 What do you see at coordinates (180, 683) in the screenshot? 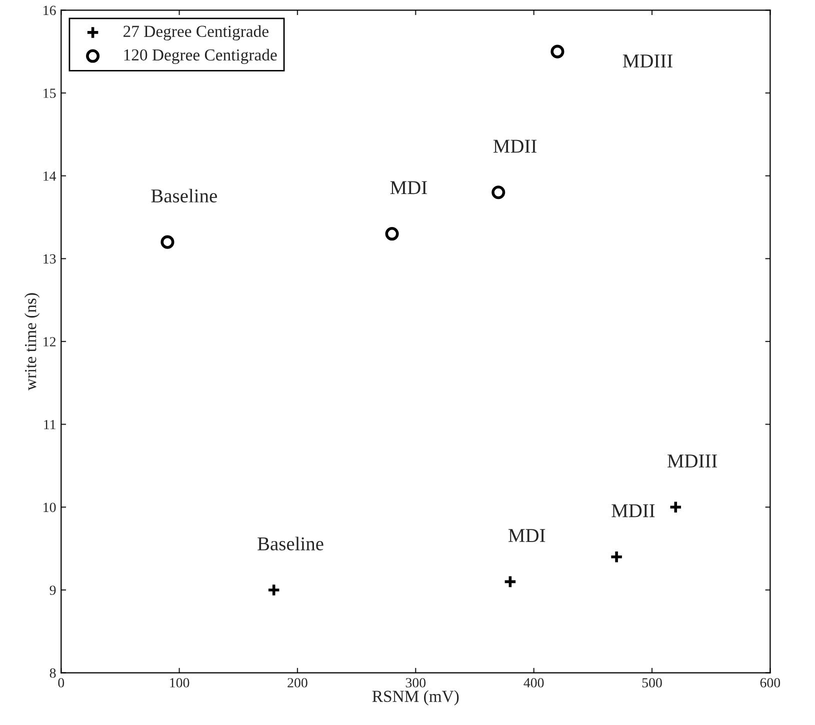
I see `x-tick-label: 100` at bounding box center [180, 683].